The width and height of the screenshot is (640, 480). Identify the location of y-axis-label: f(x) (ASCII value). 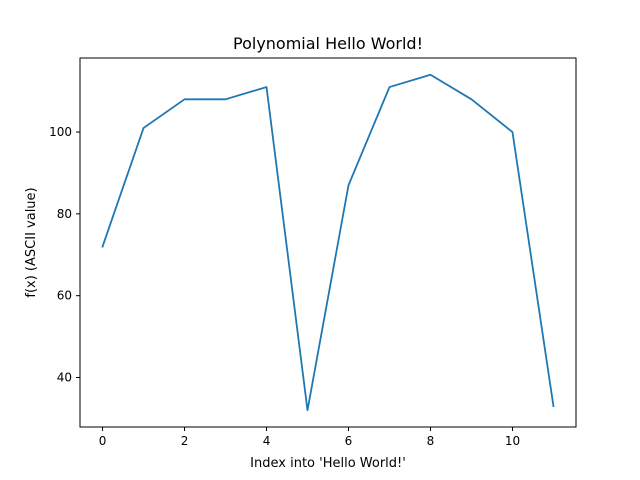
(31, 242).